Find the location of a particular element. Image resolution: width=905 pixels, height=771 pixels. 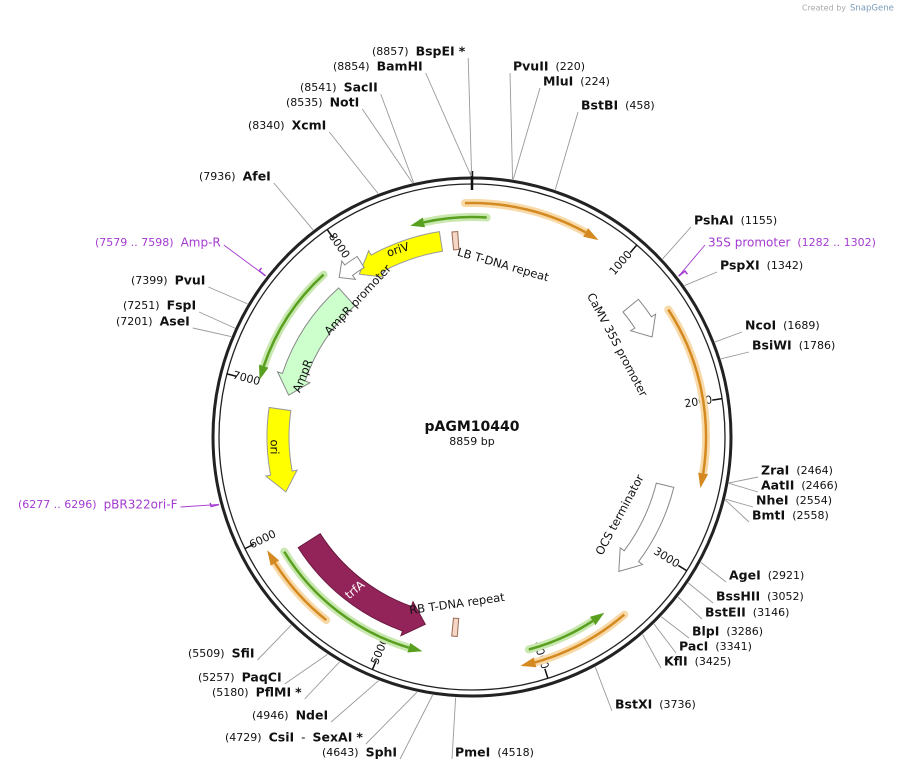

enzyme-name: SphI is located at coordinates (382, 752).